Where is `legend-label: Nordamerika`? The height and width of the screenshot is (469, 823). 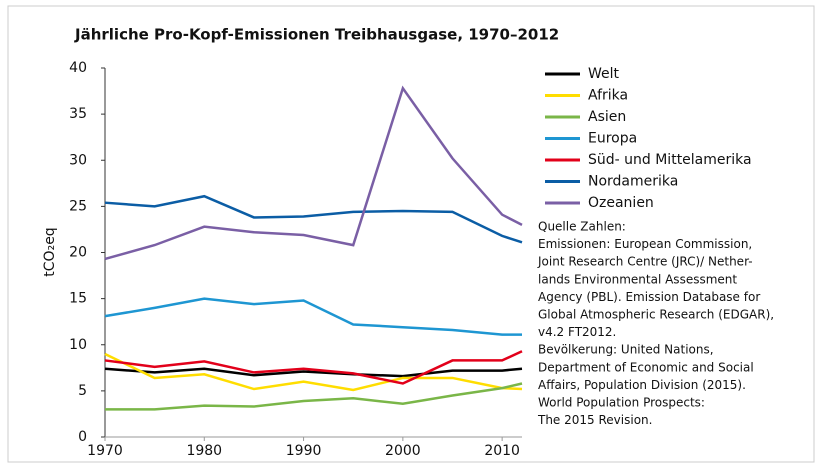 legend-label: Nordamerika is located at coordinates (633, 182).